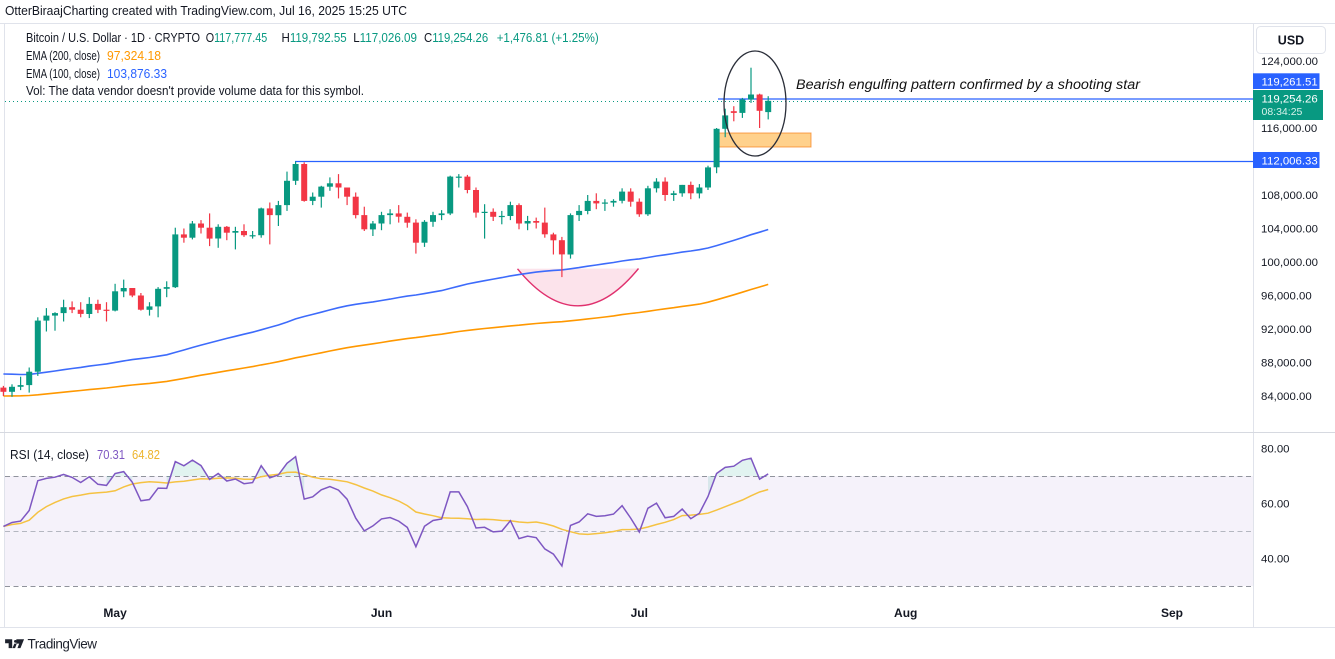 The image size is (1335, 659). I want to click on svg-text: Aug, so click(905, 613).